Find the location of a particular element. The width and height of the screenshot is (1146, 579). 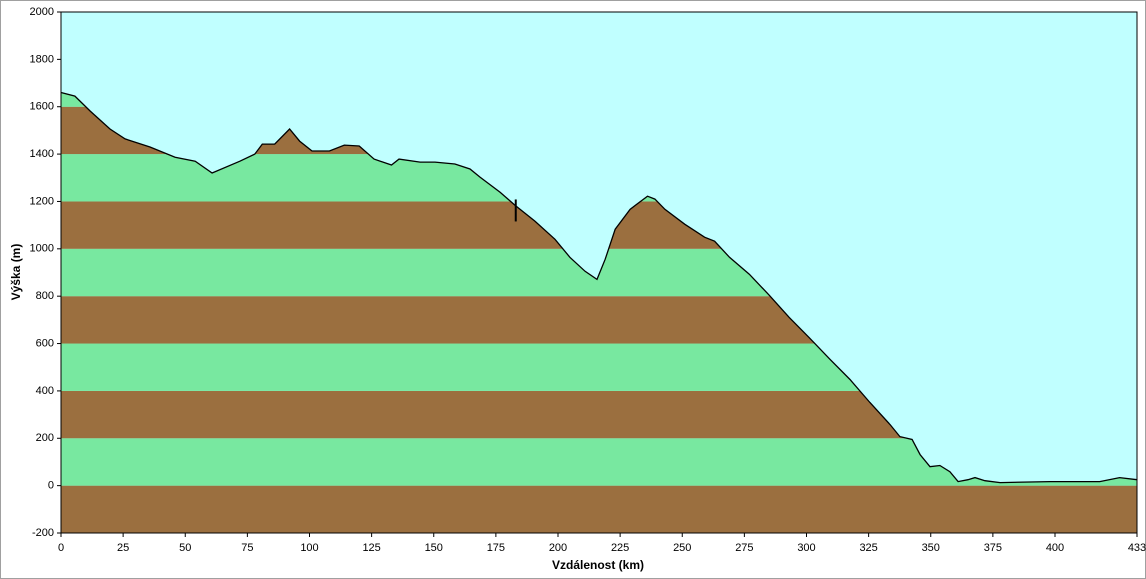

y-tick-label: 200 is located at coordinates (45, 438).